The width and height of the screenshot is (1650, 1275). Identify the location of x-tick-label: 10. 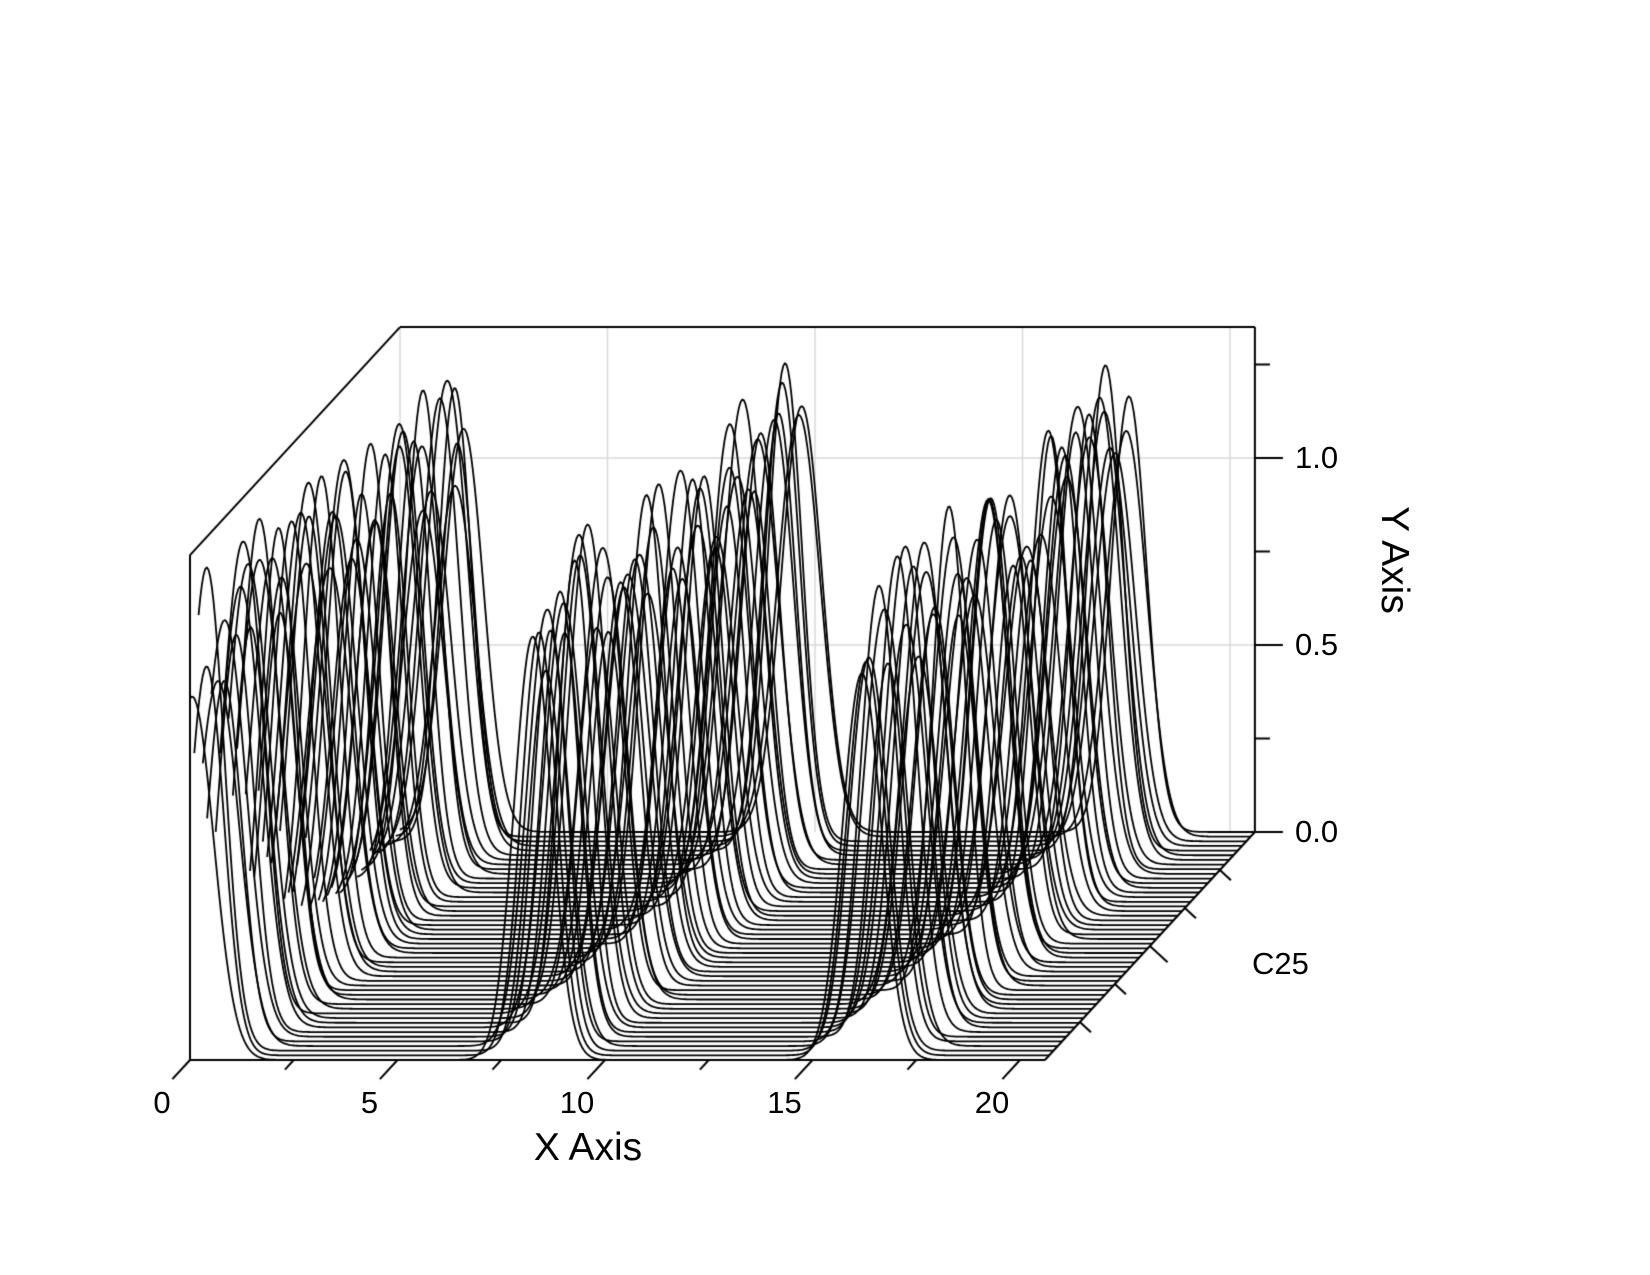
(577, 1102).